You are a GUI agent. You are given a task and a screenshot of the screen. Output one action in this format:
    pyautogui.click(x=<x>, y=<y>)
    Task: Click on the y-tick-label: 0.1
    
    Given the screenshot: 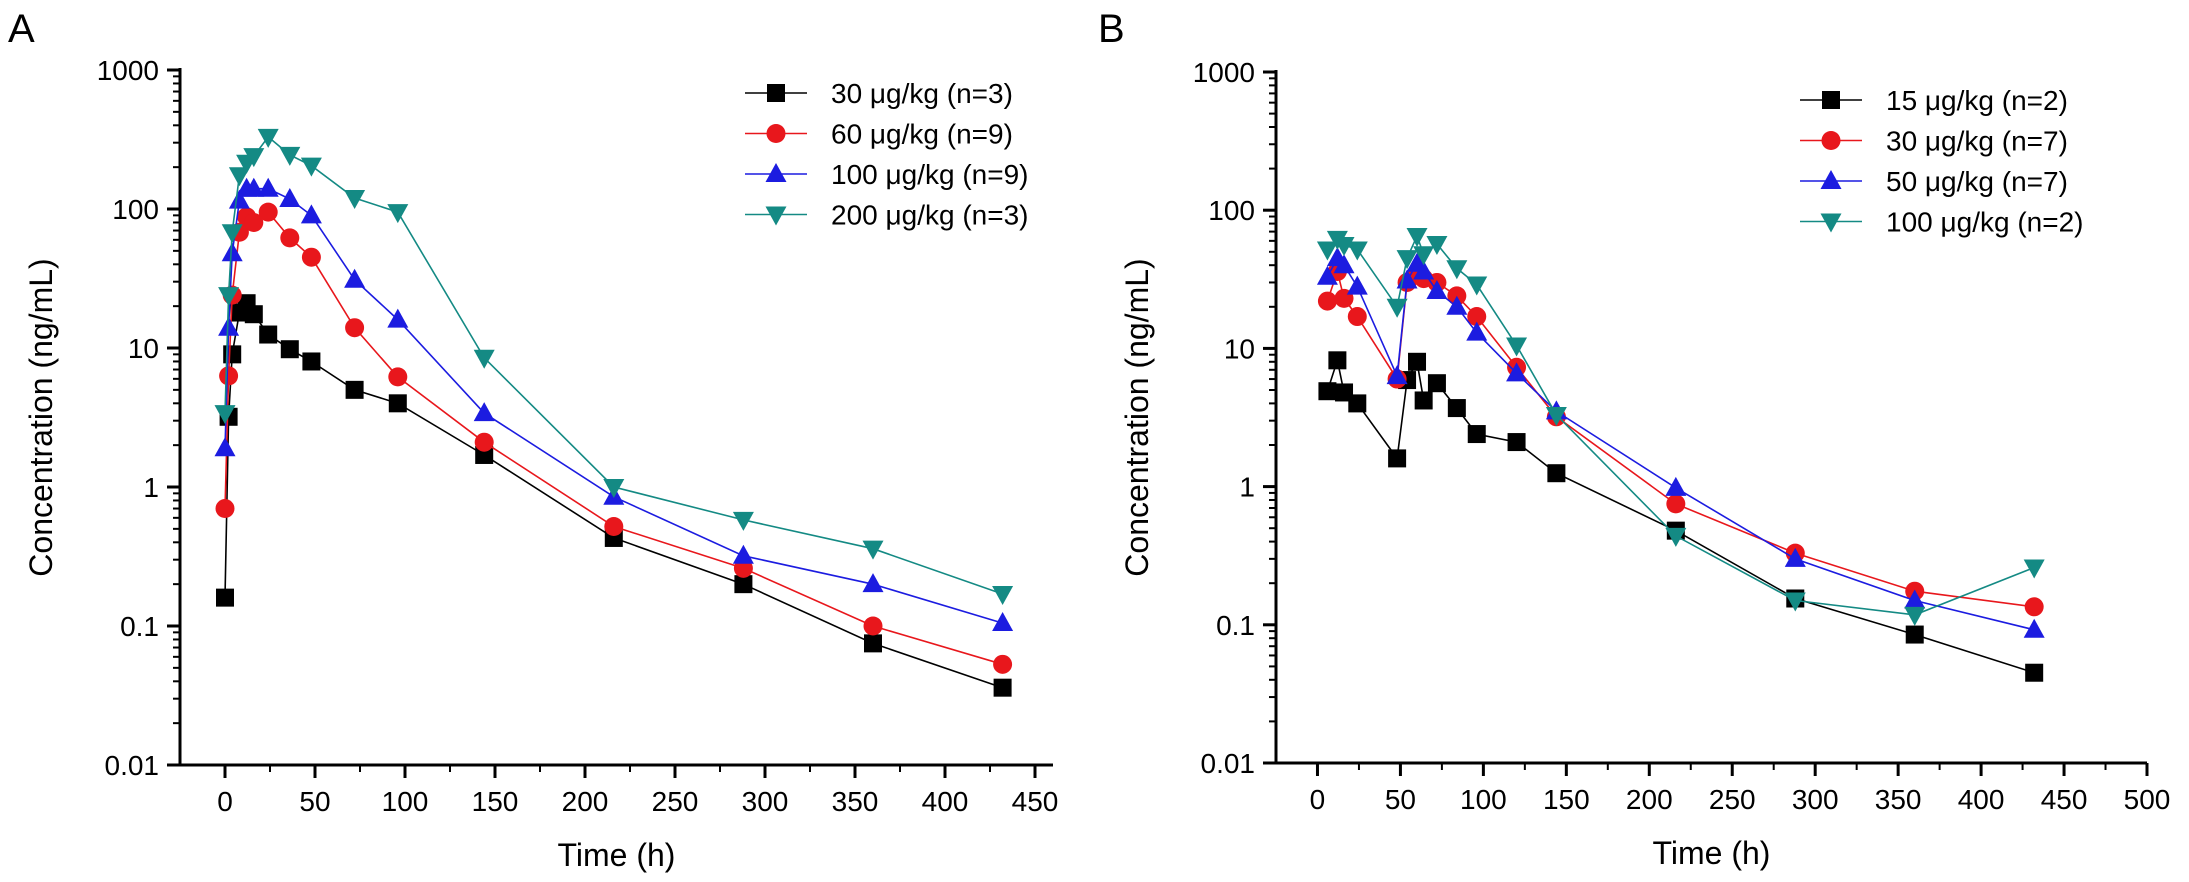 What is the action you would take?
    pyautogui.click(x=1235, y=625)
    